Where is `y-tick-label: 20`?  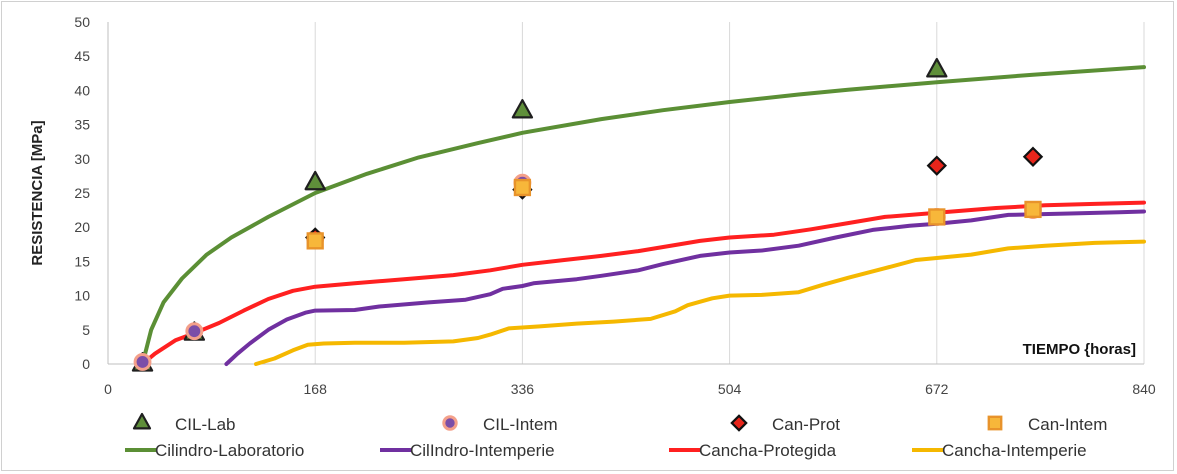 y-tick-label: 20 is located at coordinates (82, 227).